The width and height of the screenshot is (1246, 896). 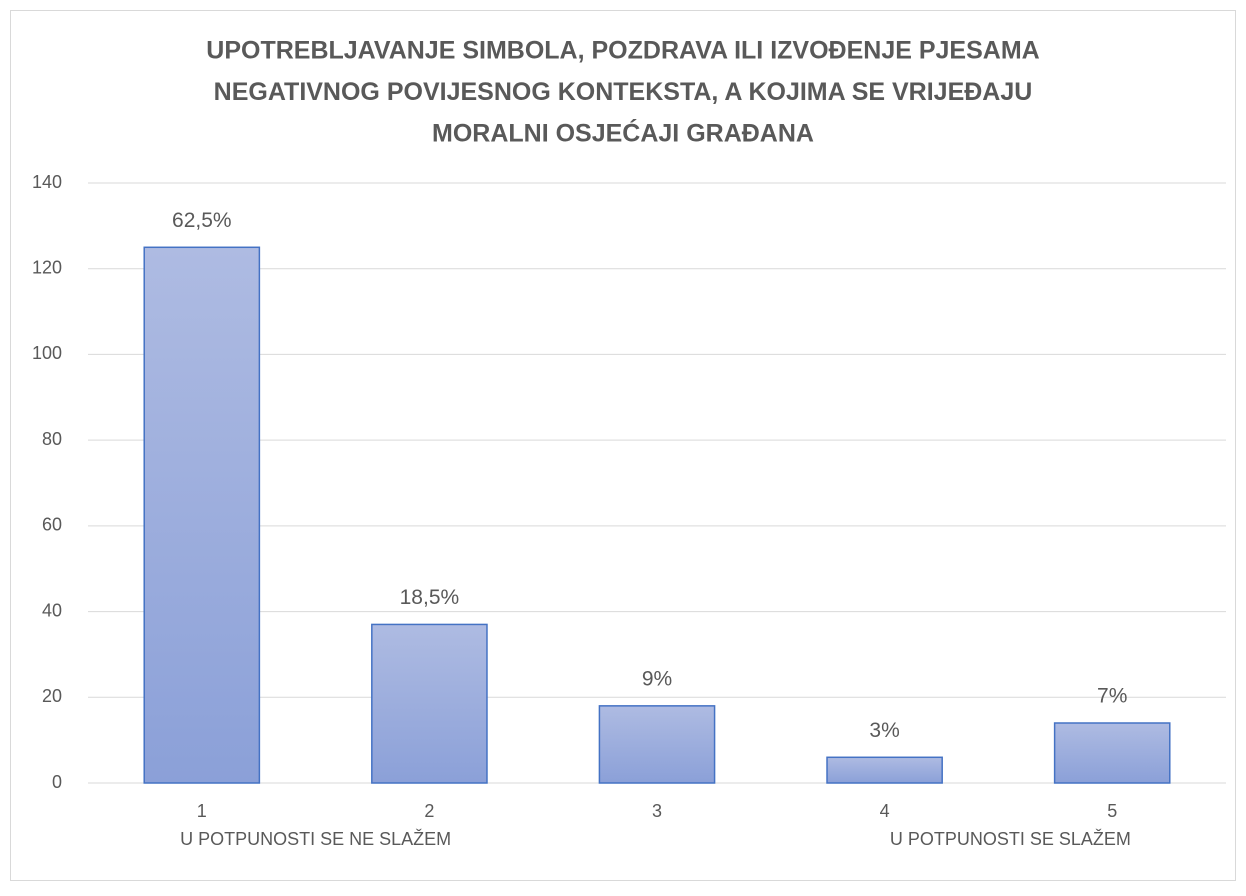 I want to click on y-tick-label: 60, so click(x=52, y=525).